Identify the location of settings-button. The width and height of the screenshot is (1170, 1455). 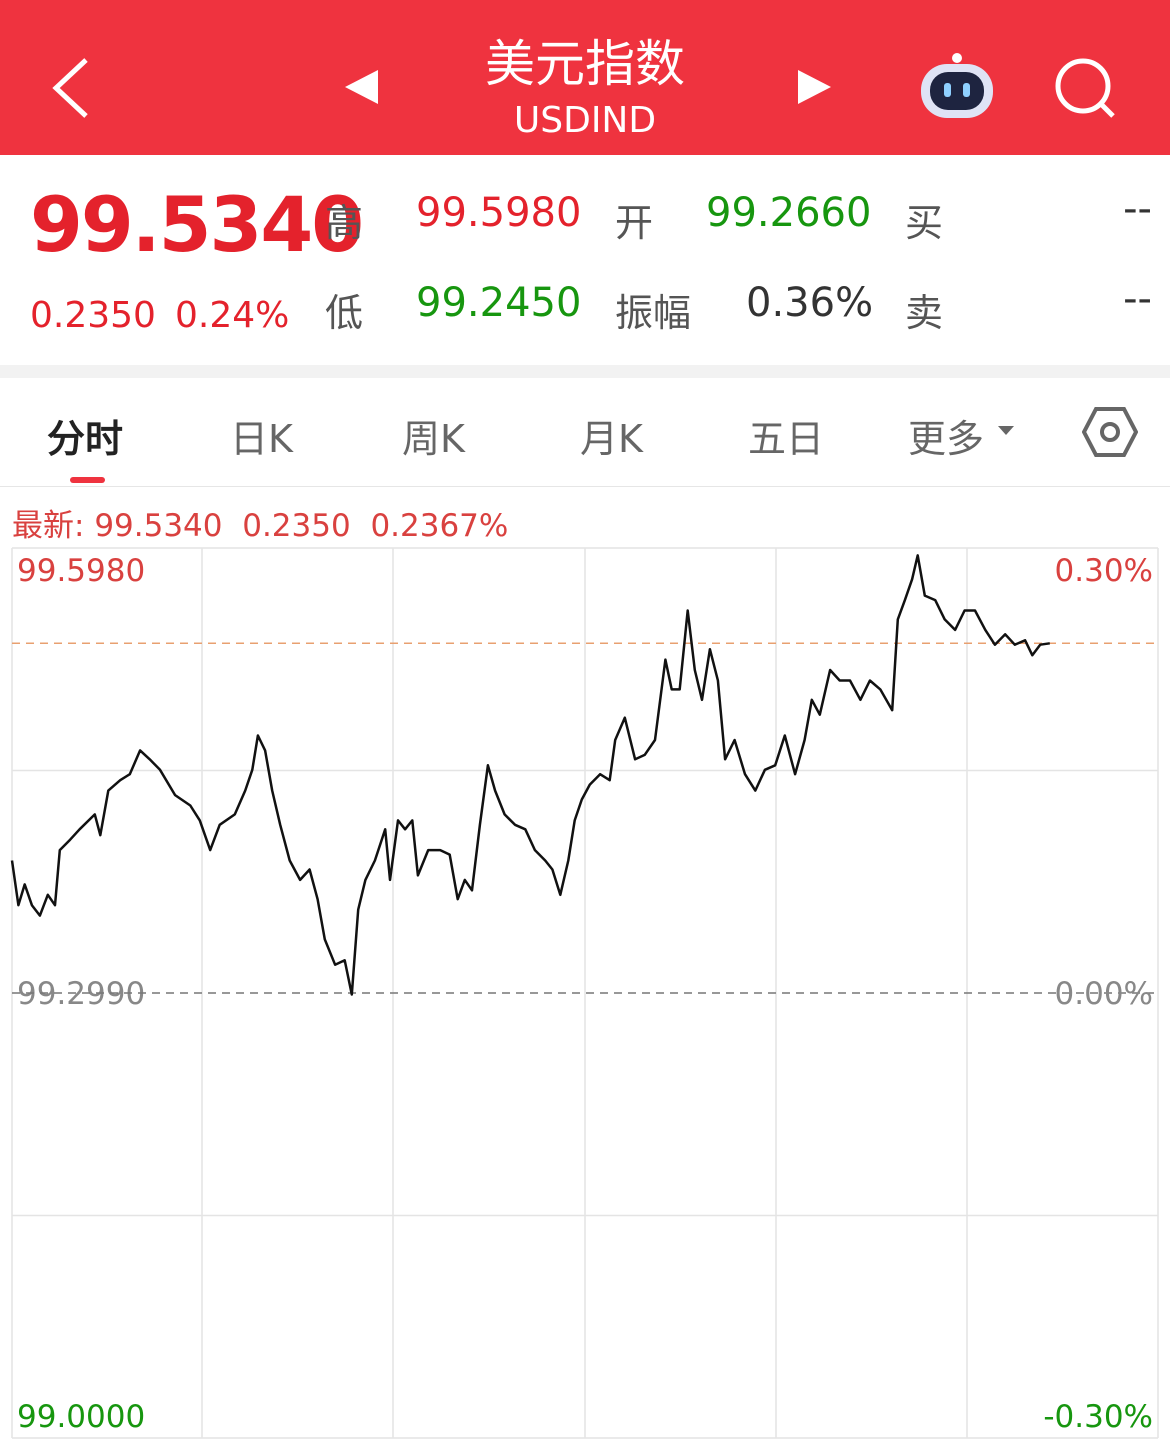
(1110, 432).